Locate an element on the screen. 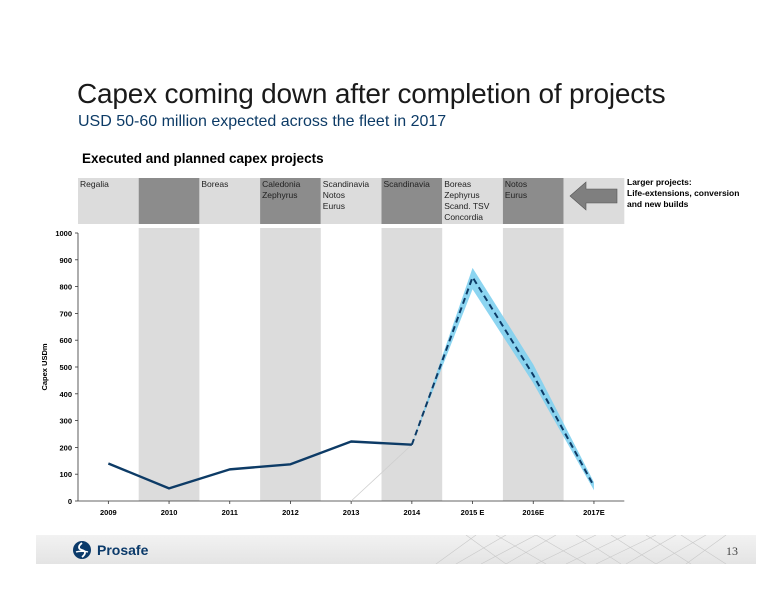  capex-range-band is located at coordinates (502, 379).